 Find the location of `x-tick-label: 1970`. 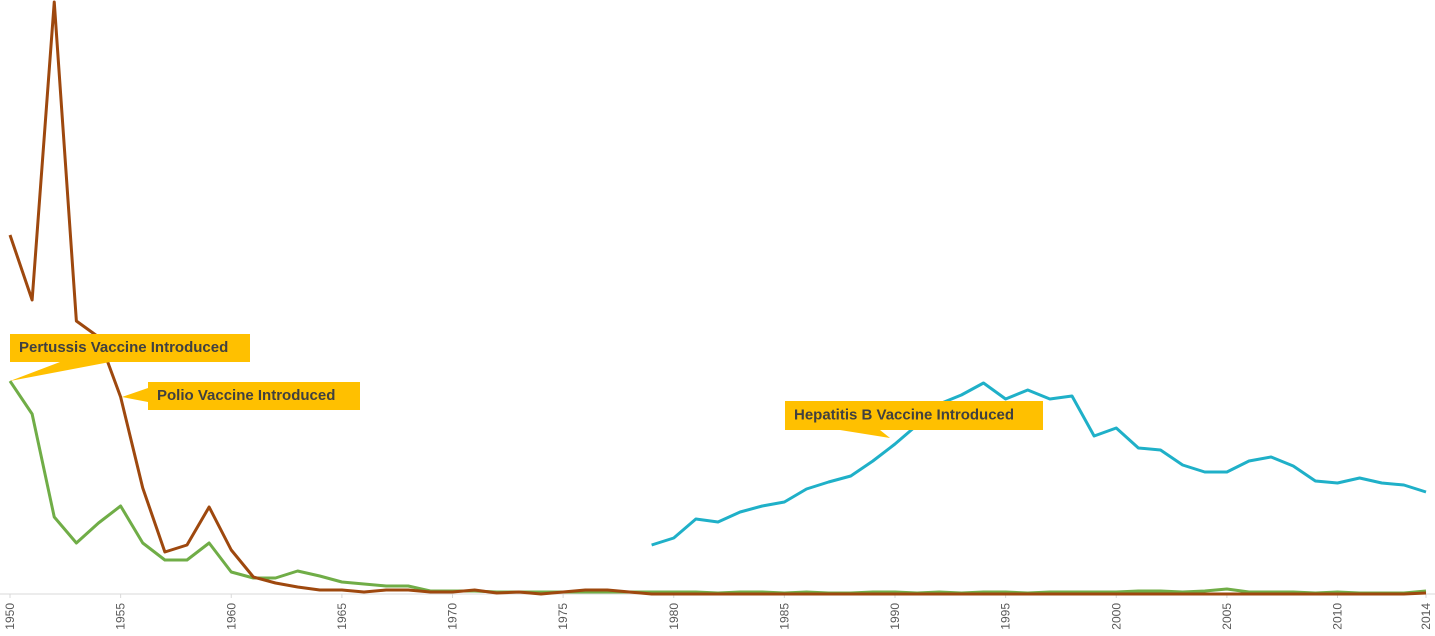

x-tick-label: 1970 is located at coordinates (453, 616).